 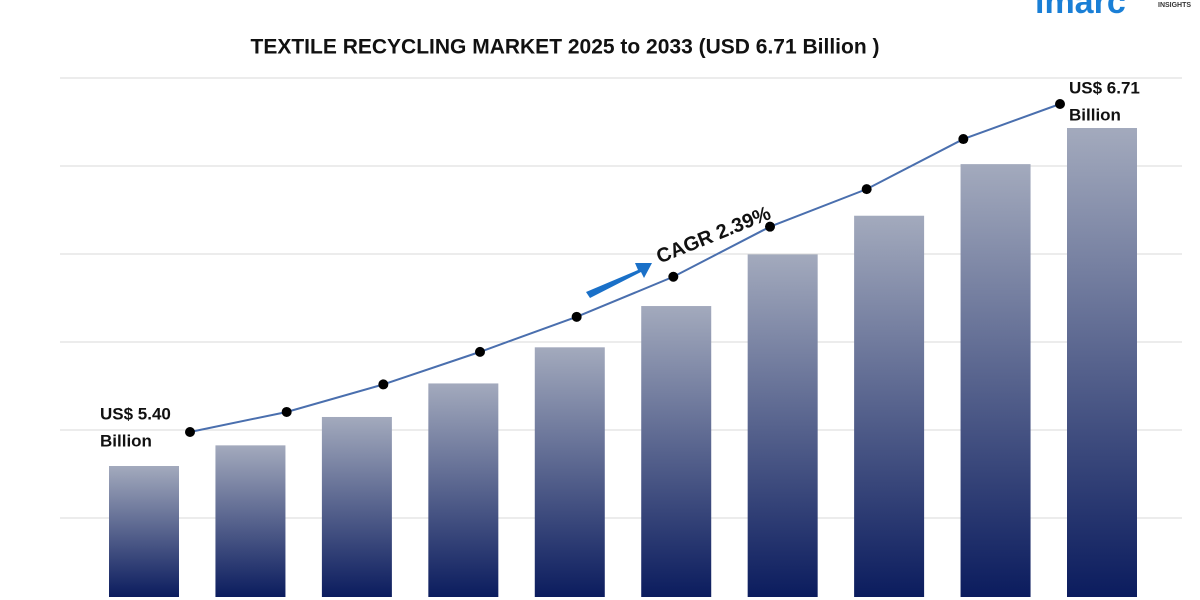 What do you see at coordinates (126, 440) in the screenshot?
I see `start-label: Billion` at bounding box center [126, 440].